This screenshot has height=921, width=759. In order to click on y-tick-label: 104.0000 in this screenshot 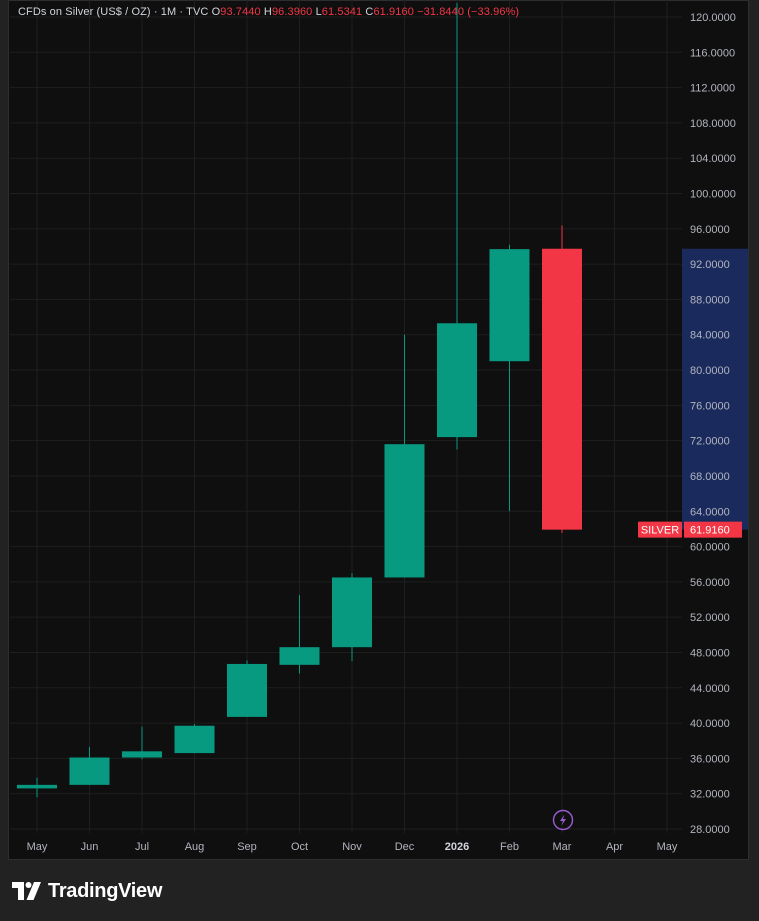, I will do `click(713, 159)`.